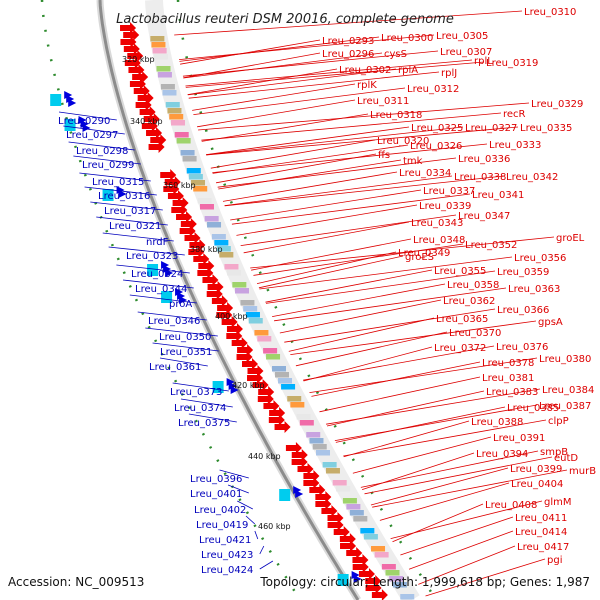 Image resolution: width=600 pixels, height=600 pixels. Describe the element at coordinates (460, 271) in the screenshot. I see `gene-label-reverse: Lreu_0355` at that location.